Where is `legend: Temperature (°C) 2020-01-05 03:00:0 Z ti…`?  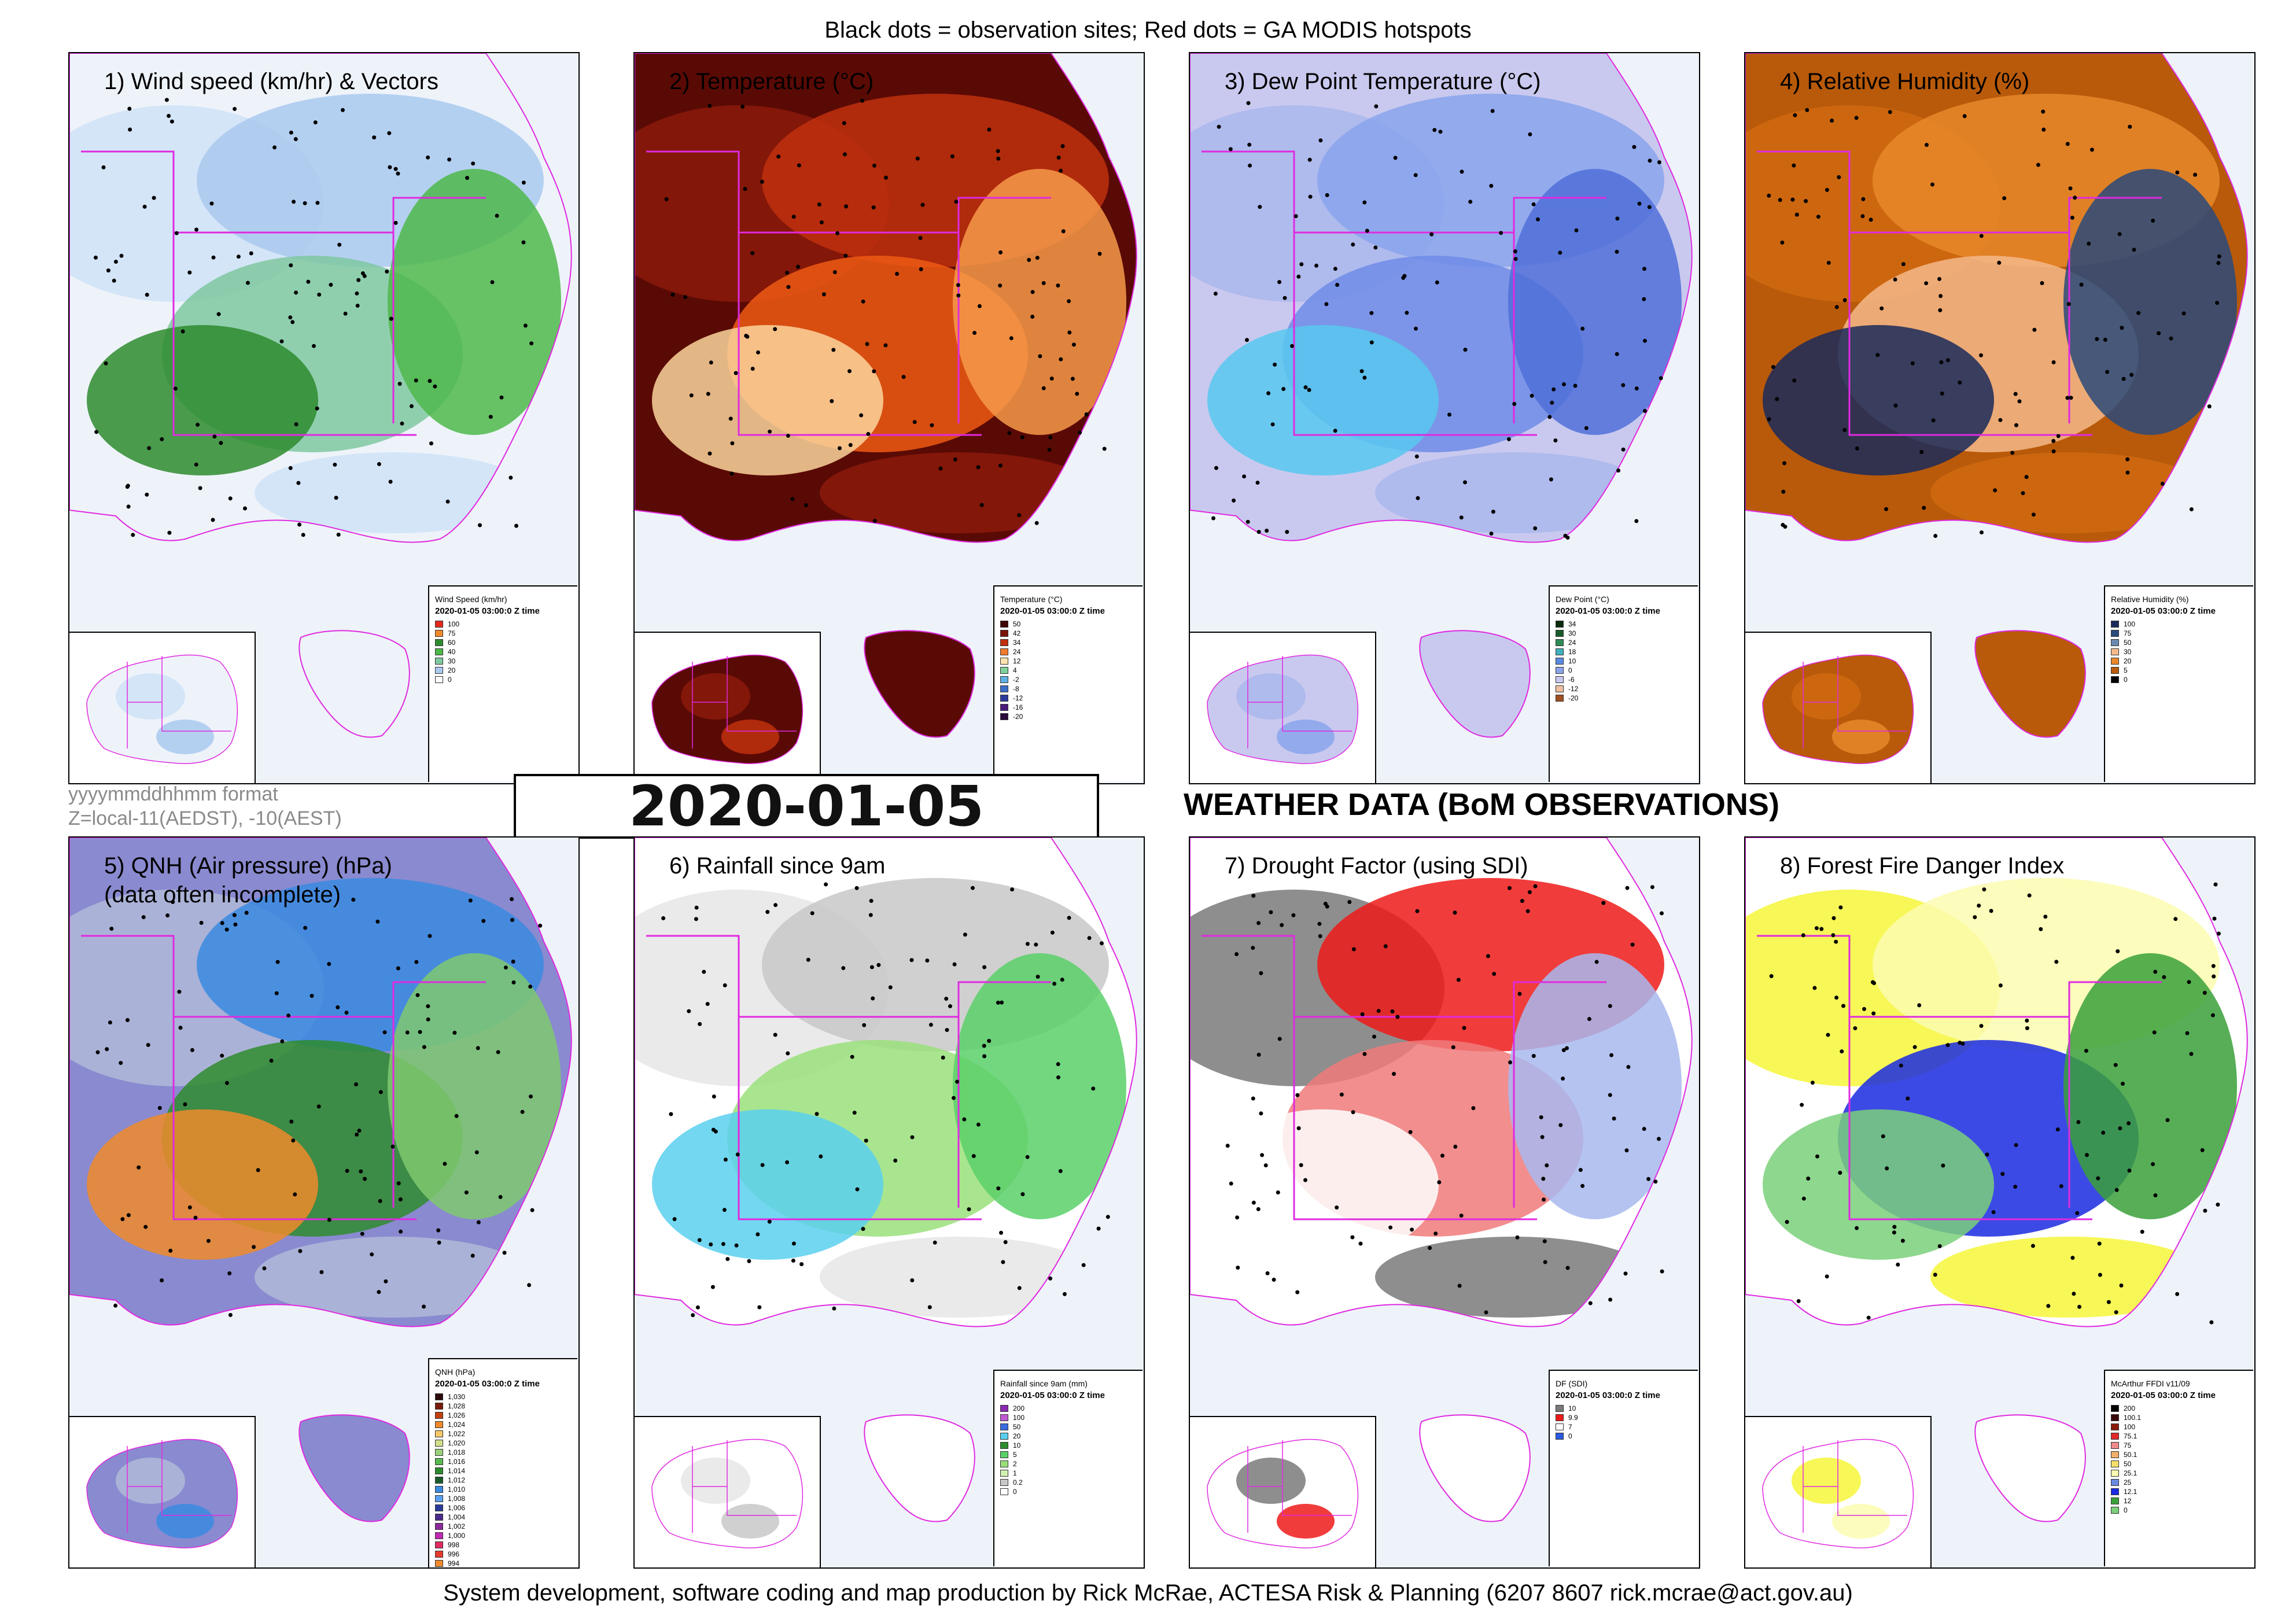
legend: Temperature (°C) 2020-01-05 03:00:0 Z ti… is located at coordinates (1068, 684).